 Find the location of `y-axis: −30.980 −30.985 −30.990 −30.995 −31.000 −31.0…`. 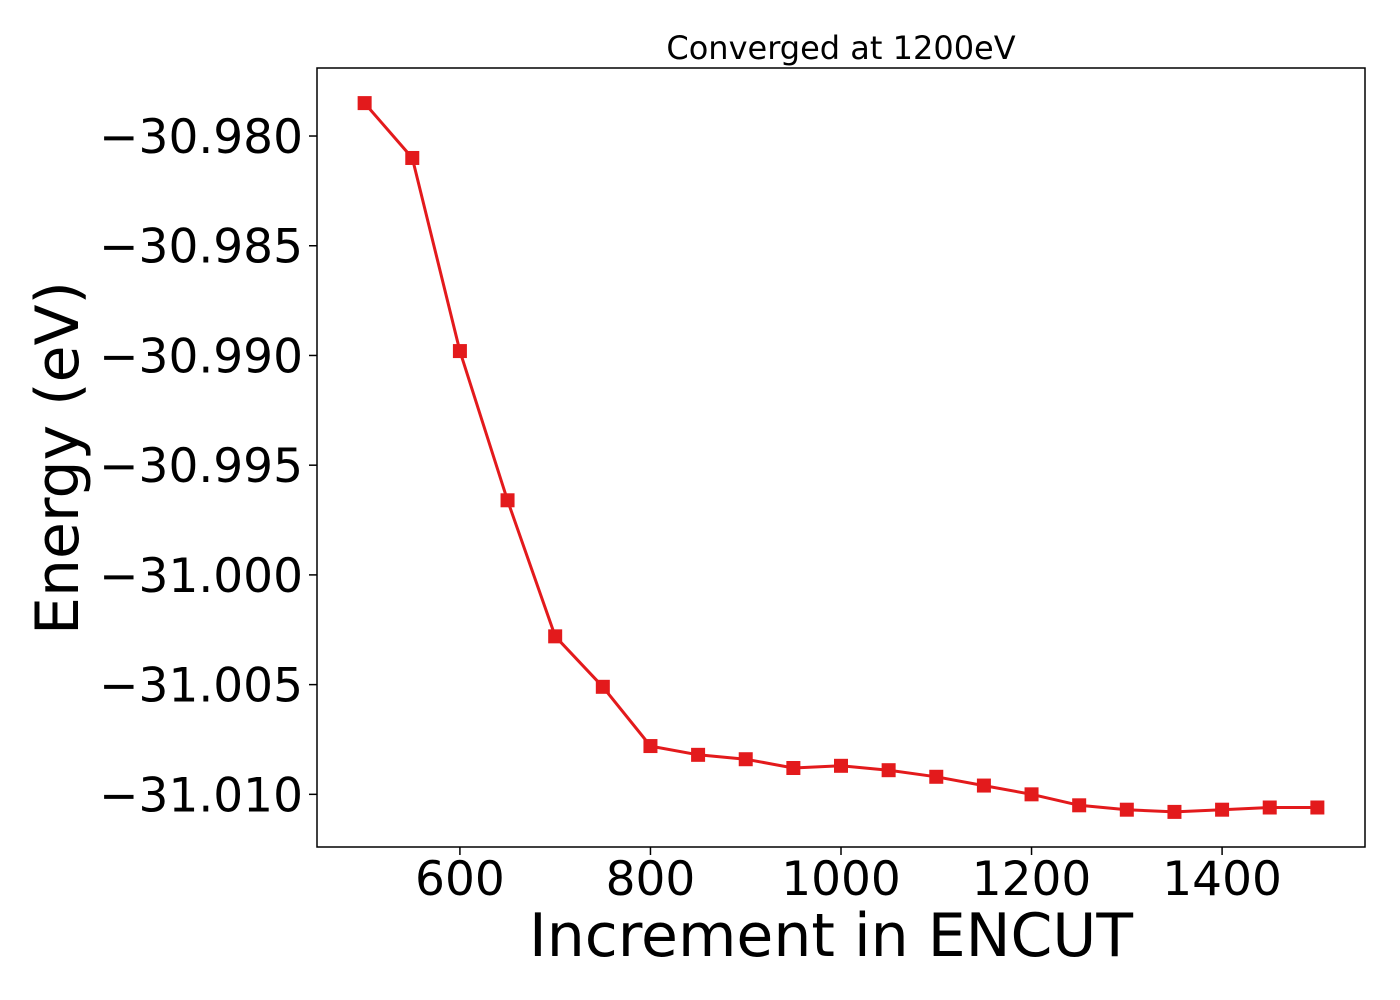

y-axis: −30.980 −30.985 −30.990 −30.995 −31.000 −31.0… is located at coordinates (208, 466).